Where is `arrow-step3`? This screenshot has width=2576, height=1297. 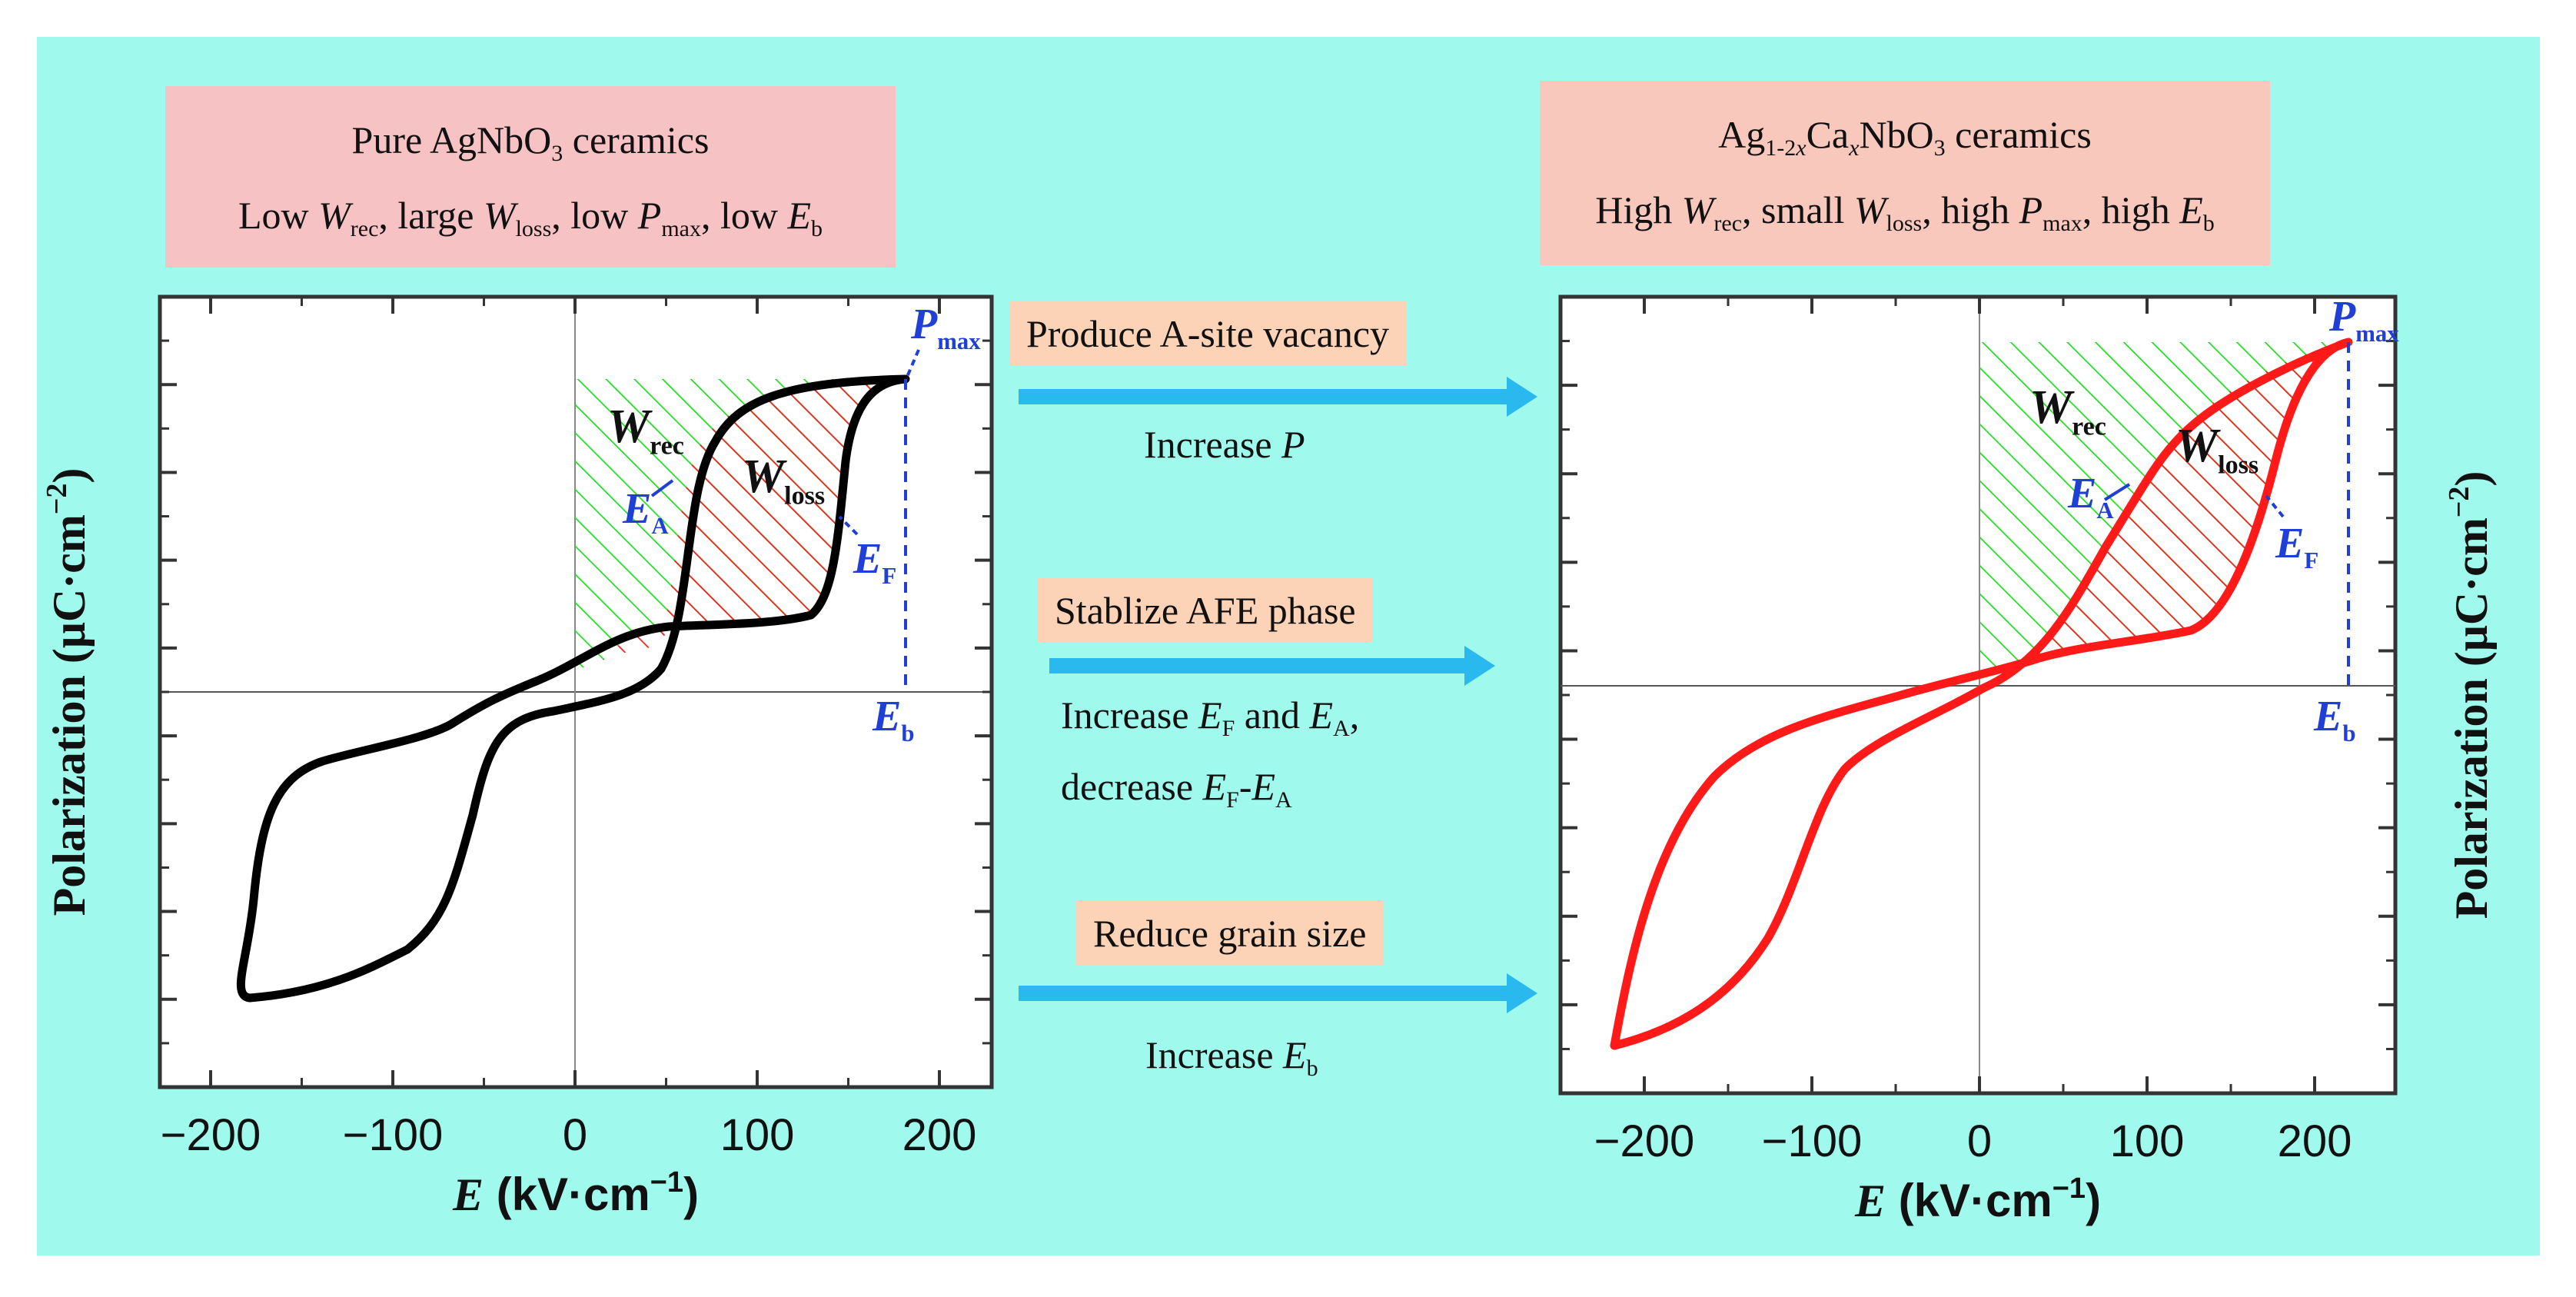
arrow-step3 is located at coordinates (1278, 993).